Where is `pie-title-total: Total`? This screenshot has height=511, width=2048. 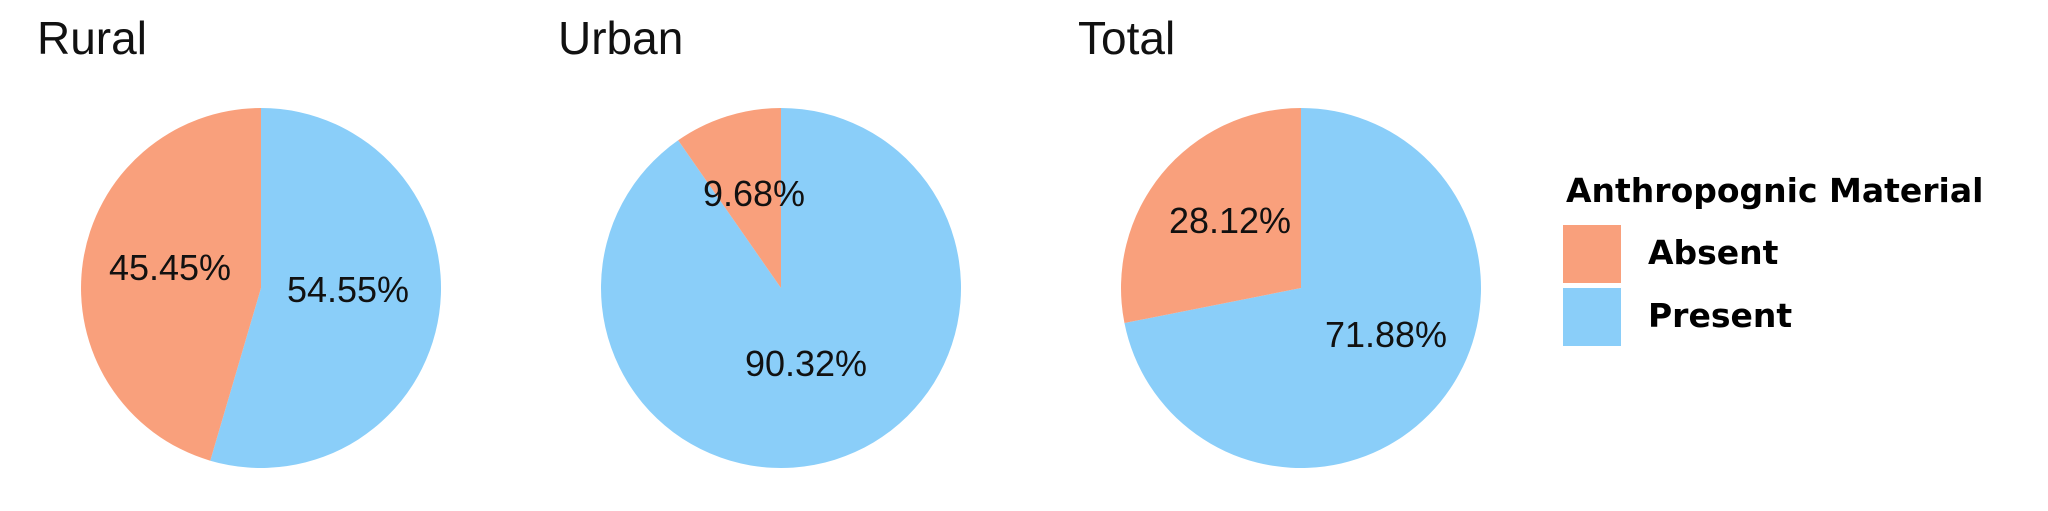
pie-title-total: Total is located at coordinates (1126, 38).